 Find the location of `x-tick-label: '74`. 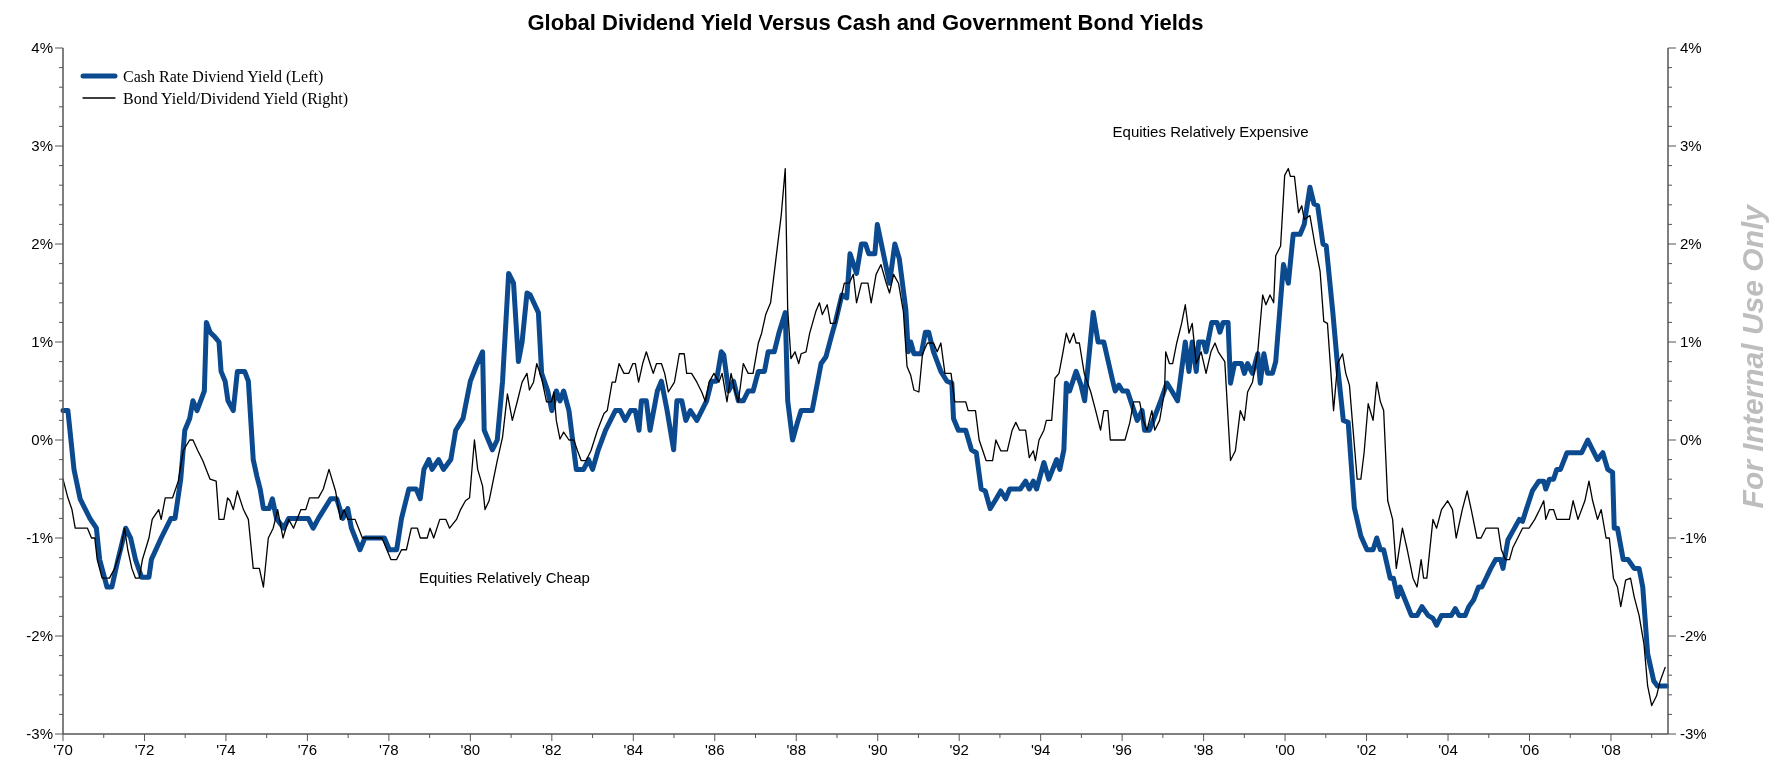

x-tick-label: '74 is located at coordinates (226, 749).